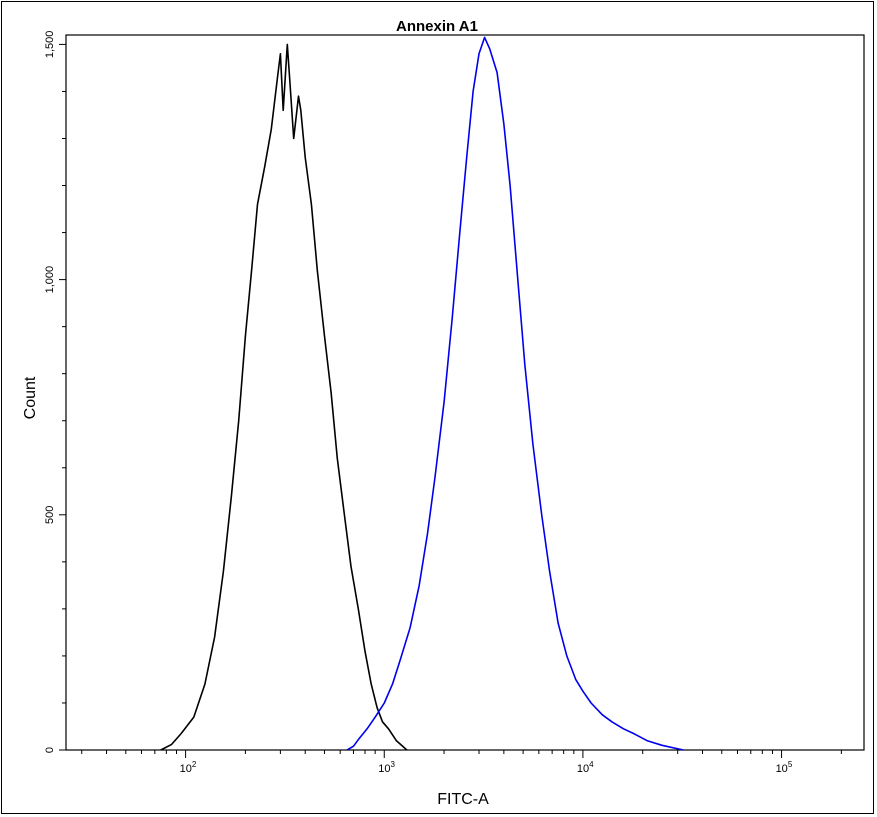 This screenshot has width=877, height=817. I want to click on x-tick-label: 10³, so click(386, 767).